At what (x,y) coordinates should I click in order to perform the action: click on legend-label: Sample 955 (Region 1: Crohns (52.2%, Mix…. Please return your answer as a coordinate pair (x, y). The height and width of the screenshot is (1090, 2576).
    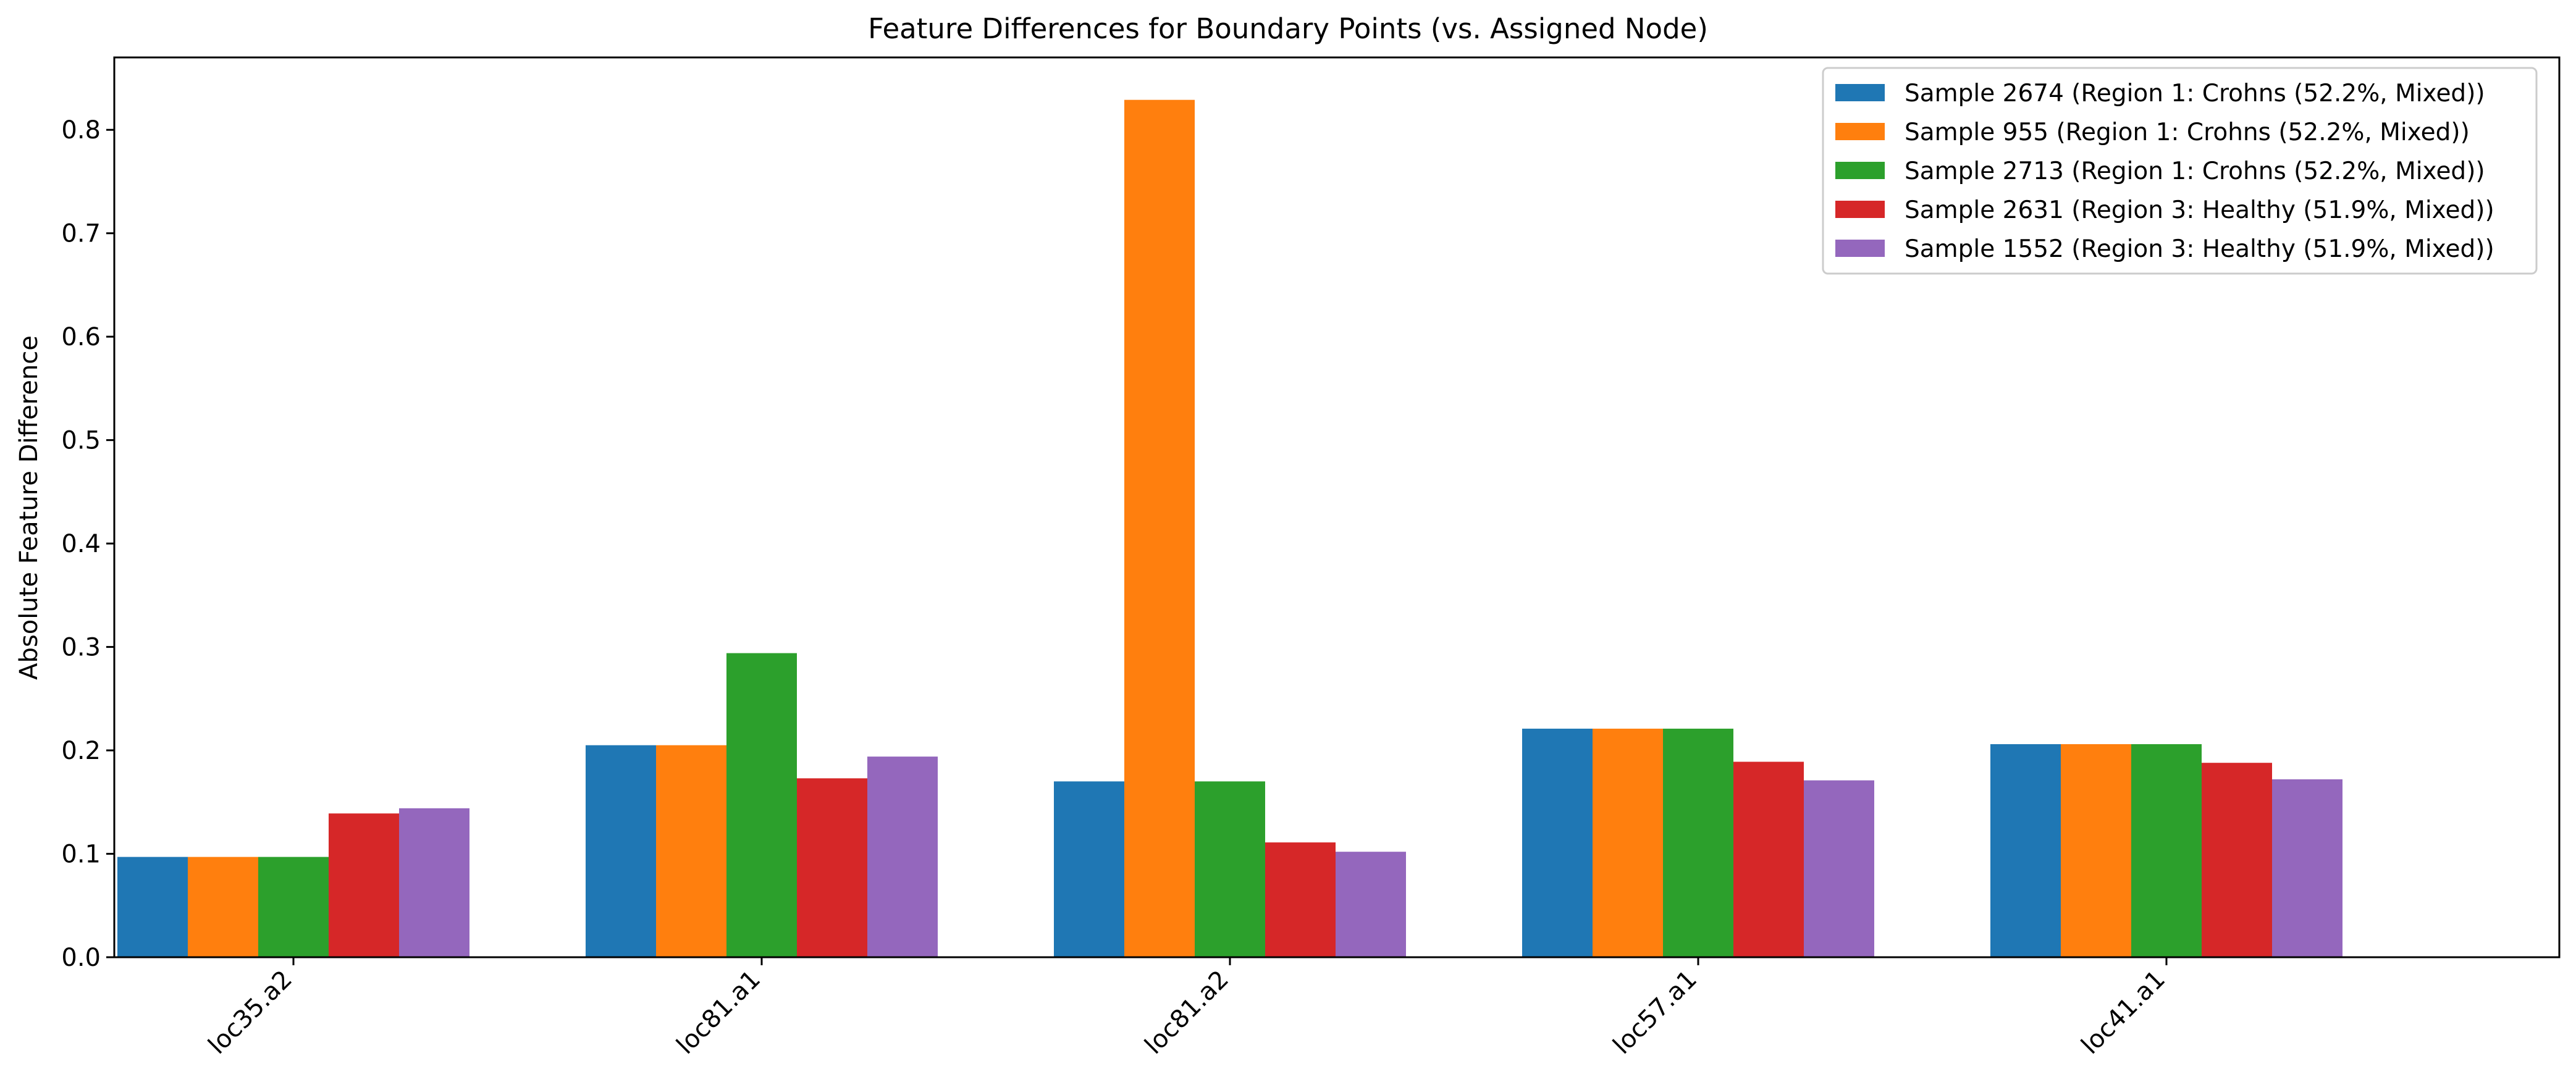
    Looking at the image, I should click on (2187, 132).